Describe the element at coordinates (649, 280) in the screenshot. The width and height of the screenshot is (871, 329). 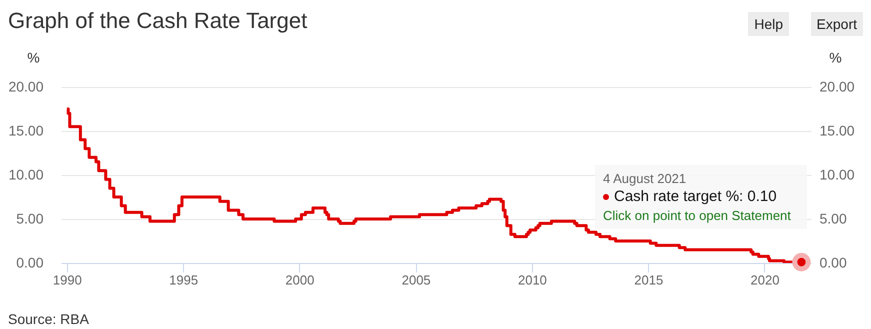
I see `x-tick-label: 2015` at that location.